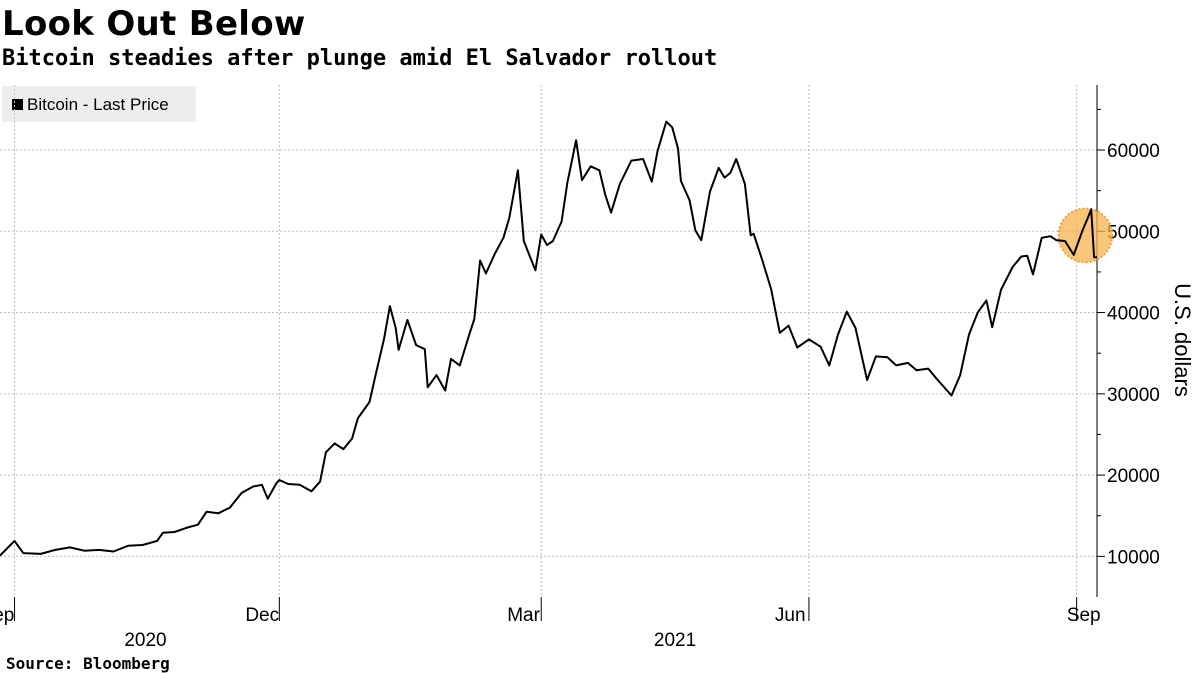 This screenshot has width=1200, height=675. I want to click on y-tick-label: 40000, so click(1133, 314).